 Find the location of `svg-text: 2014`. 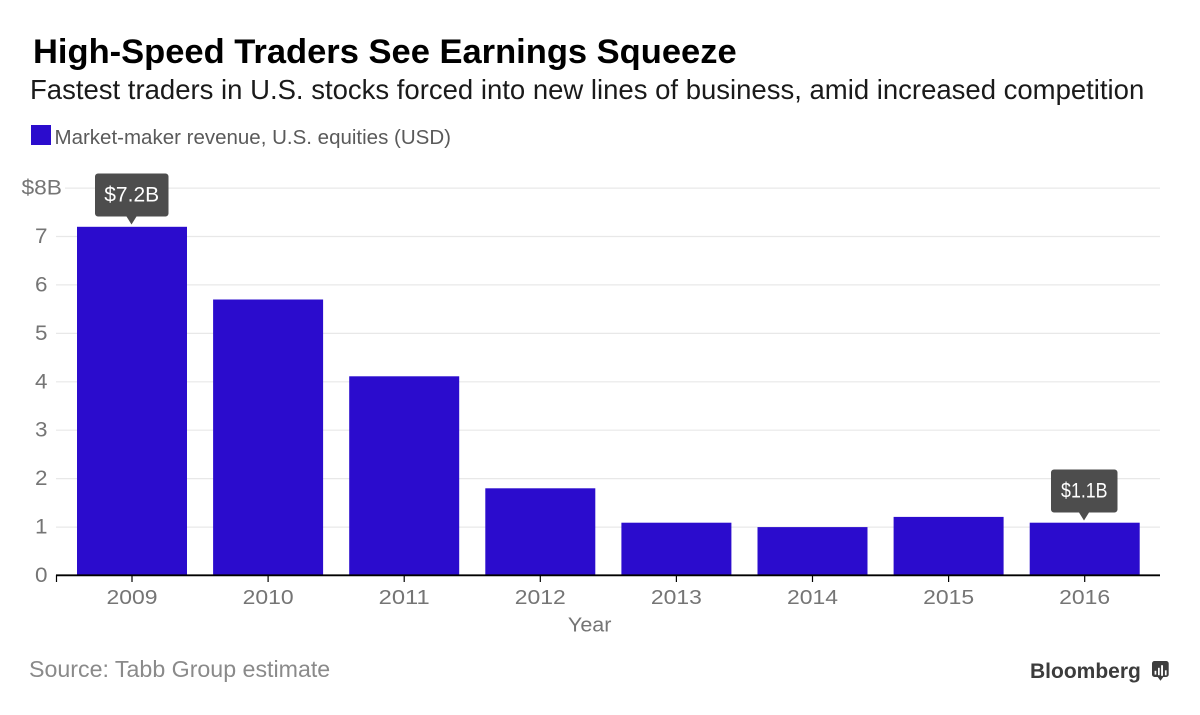

svg-text: 2014 is located at coordinates (812, 598).